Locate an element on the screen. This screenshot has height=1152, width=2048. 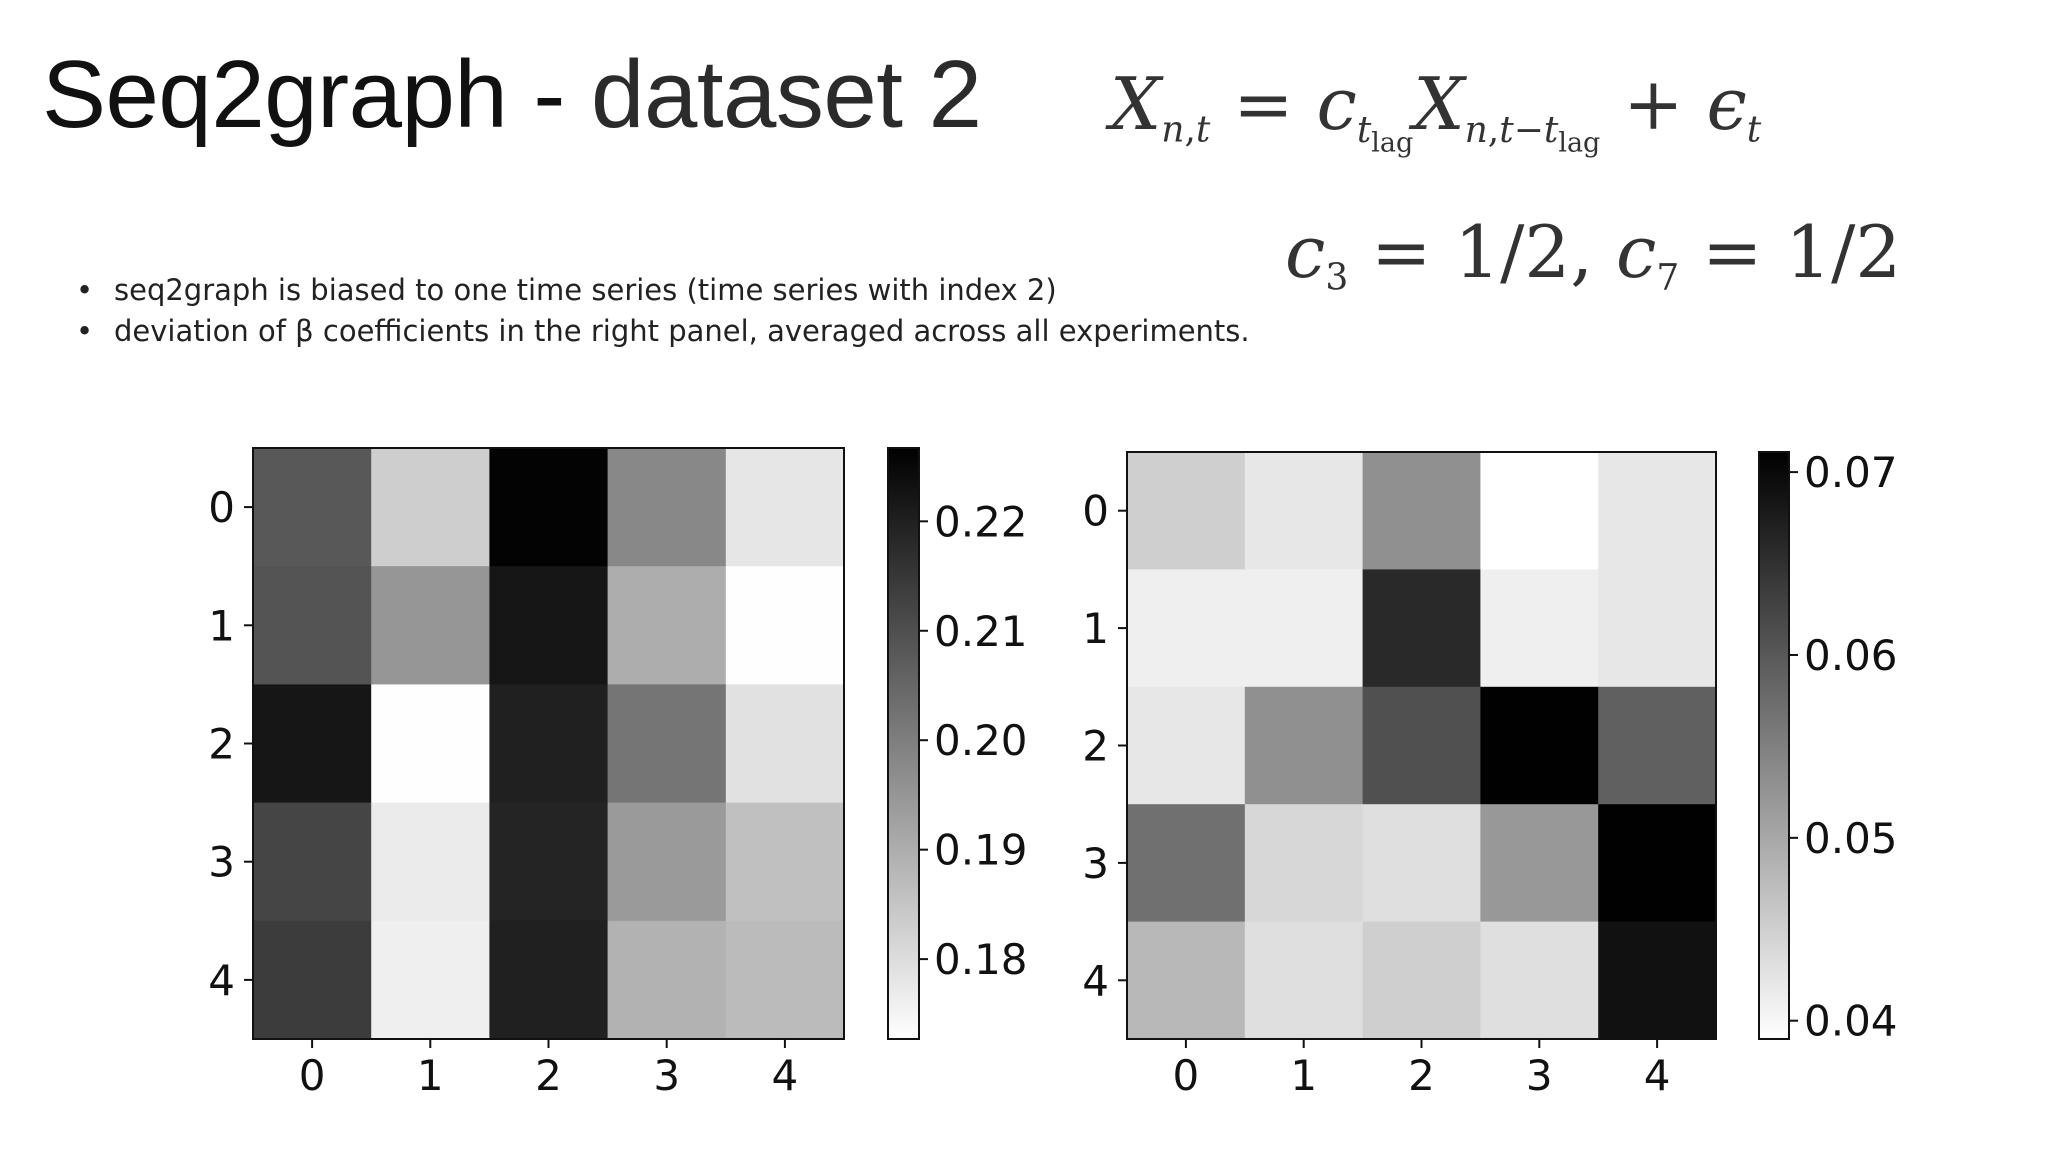
title-part-1: Seq2graph - is located at coordinates (317, 94).